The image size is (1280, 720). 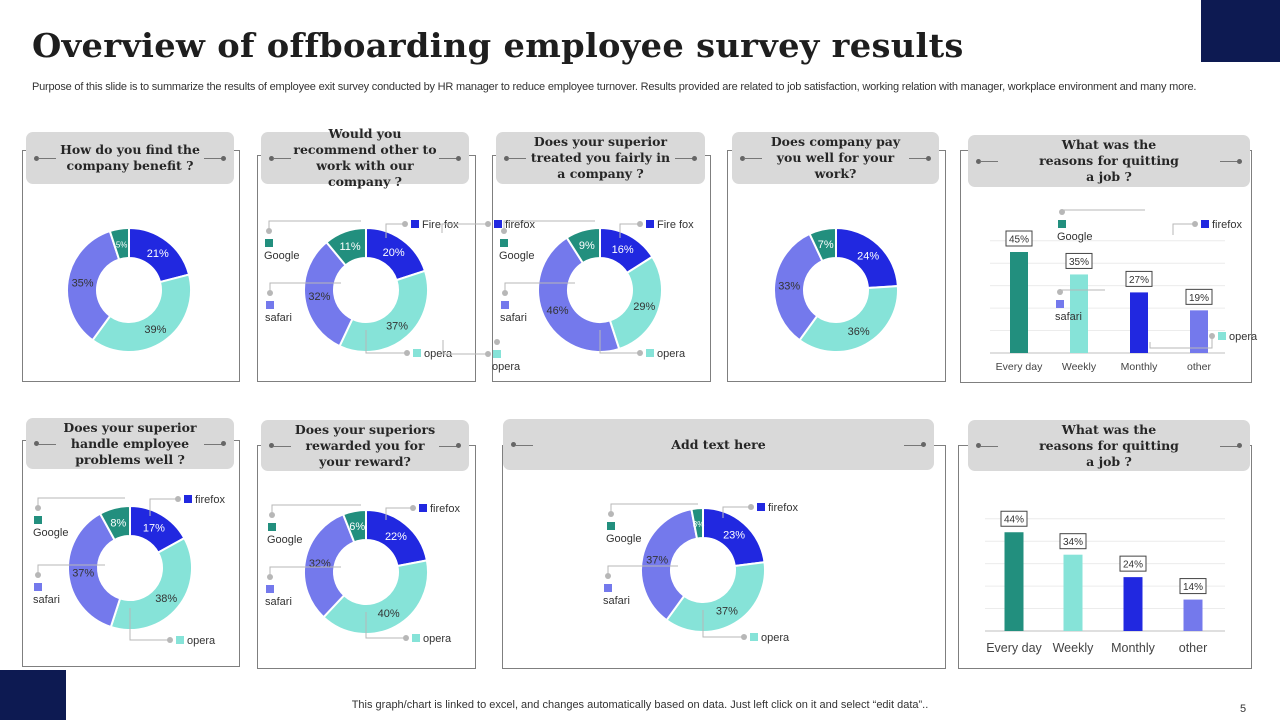 I want to click on data-label-box, so click(x=1139, y=278).